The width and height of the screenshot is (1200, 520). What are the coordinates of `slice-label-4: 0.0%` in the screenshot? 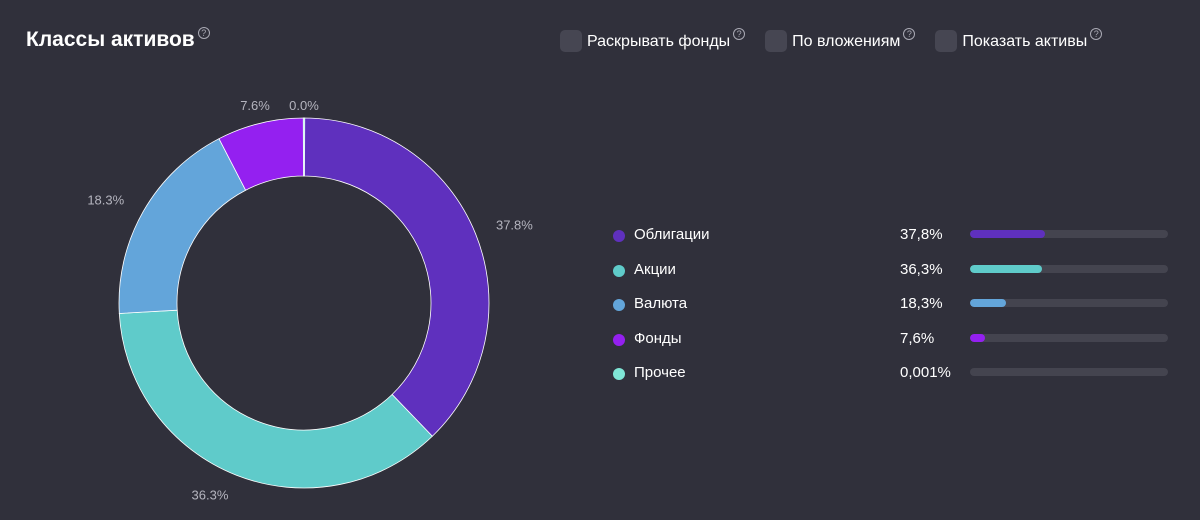 It's located at (304, 105).